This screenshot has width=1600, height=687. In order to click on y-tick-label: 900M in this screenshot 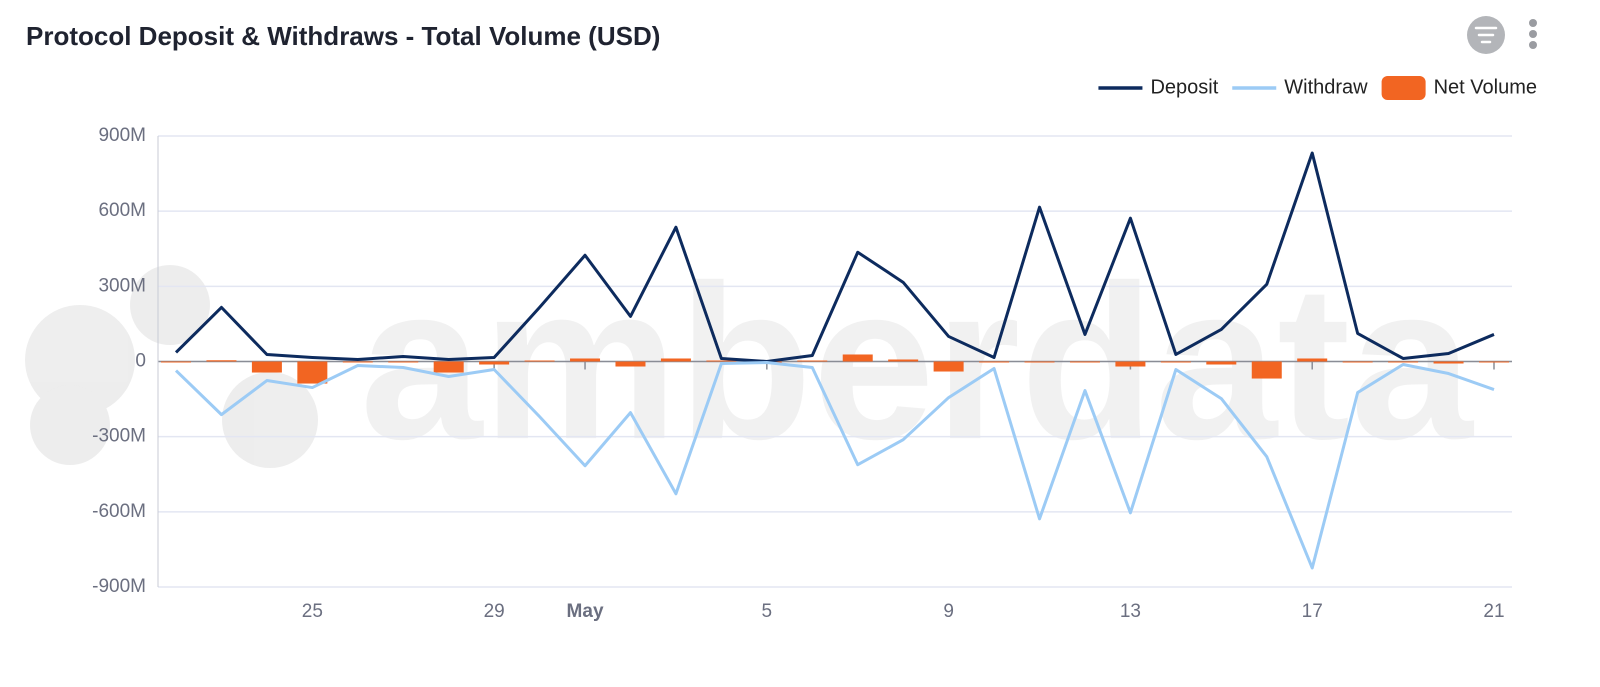, I will do `click(122, 135)`.